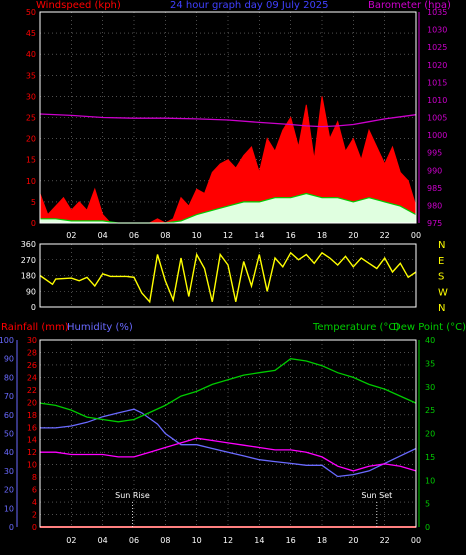 The height and width of the screenshot is (555, 466). I want to click on p2-left-tick-label: 360, so click(28, 244).